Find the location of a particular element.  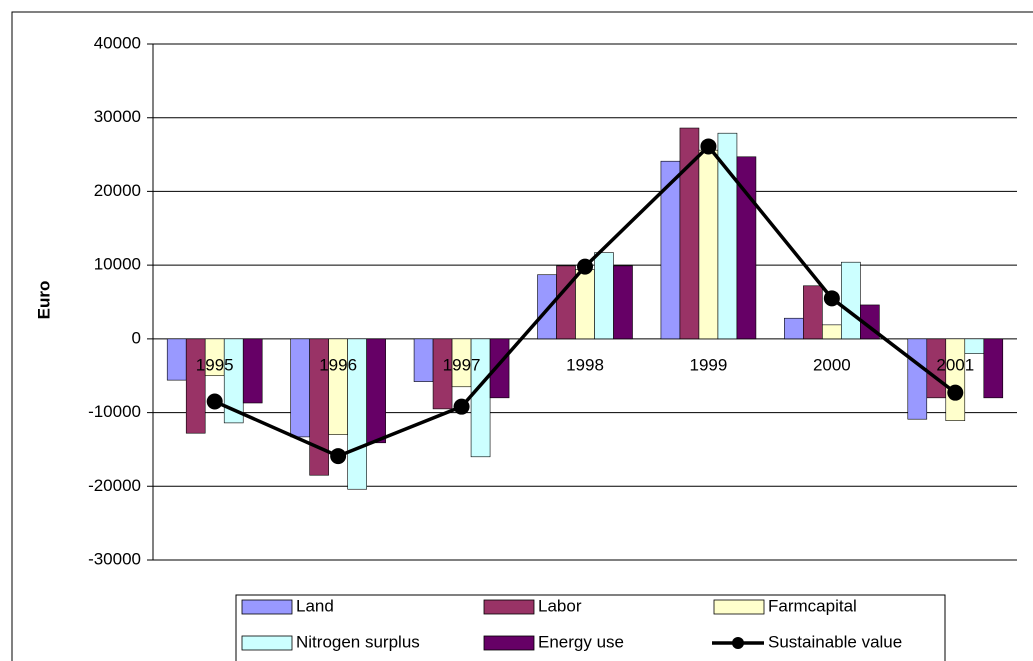

x-tick-label: 2001 is located at coordinates (955, 364).